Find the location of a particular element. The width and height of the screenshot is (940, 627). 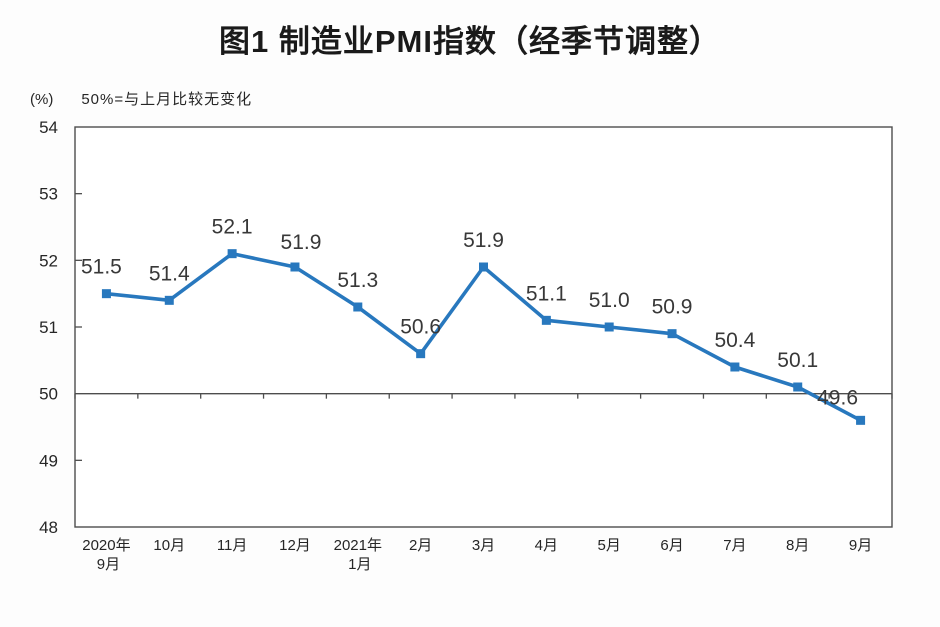

data-point-label: 51.3 is located at coordinates (357, 280).